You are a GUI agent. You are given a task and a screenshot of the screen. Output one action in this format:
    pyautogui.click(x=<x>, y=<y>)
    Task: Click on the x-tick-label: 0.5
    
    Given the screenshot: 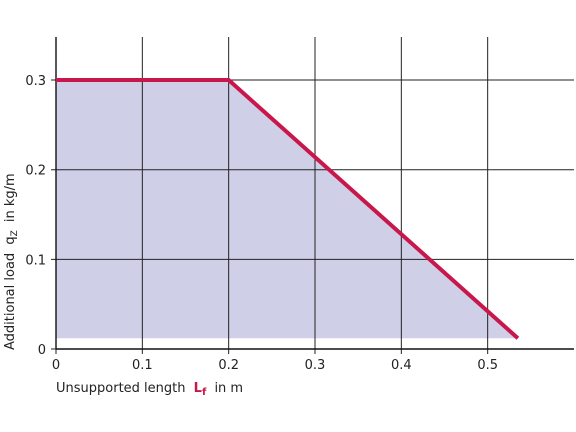 What is the action you would take?
    pyautogui.click(x=487, y=365)
    